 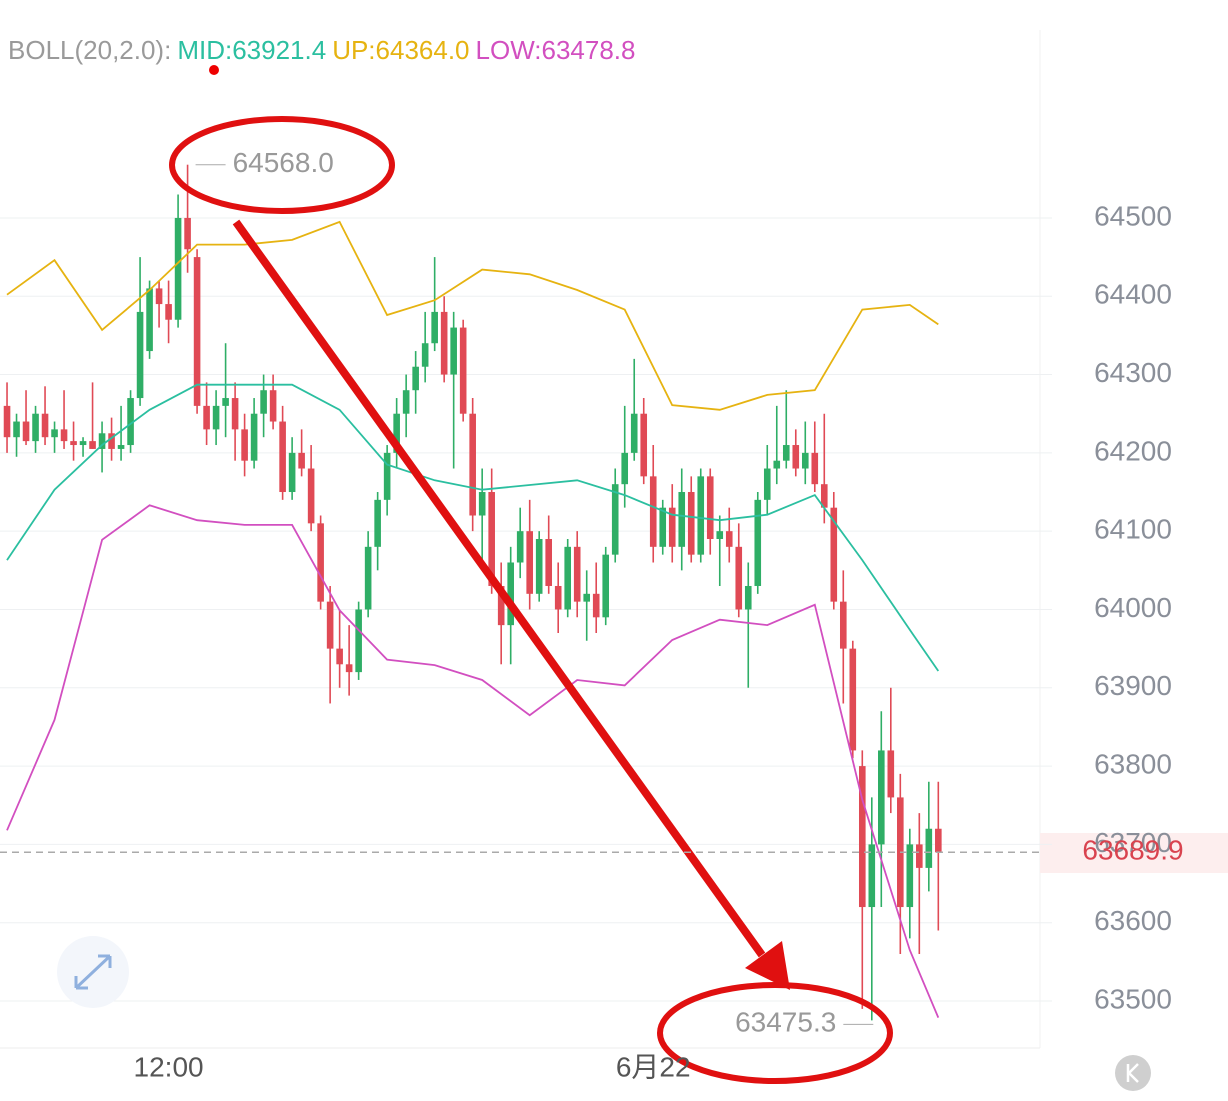 What do you see at coordinates (169, 1066) in the screenshot?
I see `x-tick-label: 12:00` at bounding box center [169, 1066].